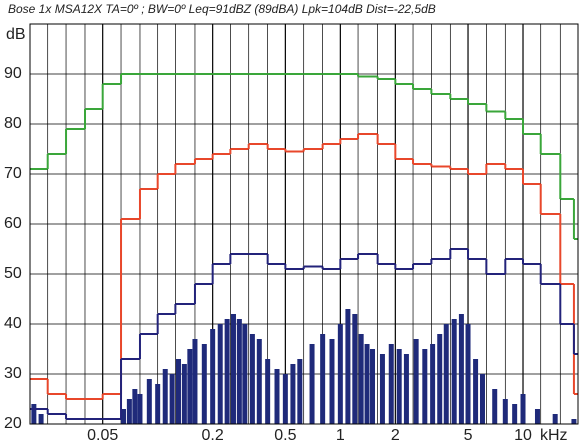 Image resolution: width=580 pixels, height=443 pixels. Describe the element at coordinates (13, 73) in the screenshot. I see `y-tick-label: 90` at that location.